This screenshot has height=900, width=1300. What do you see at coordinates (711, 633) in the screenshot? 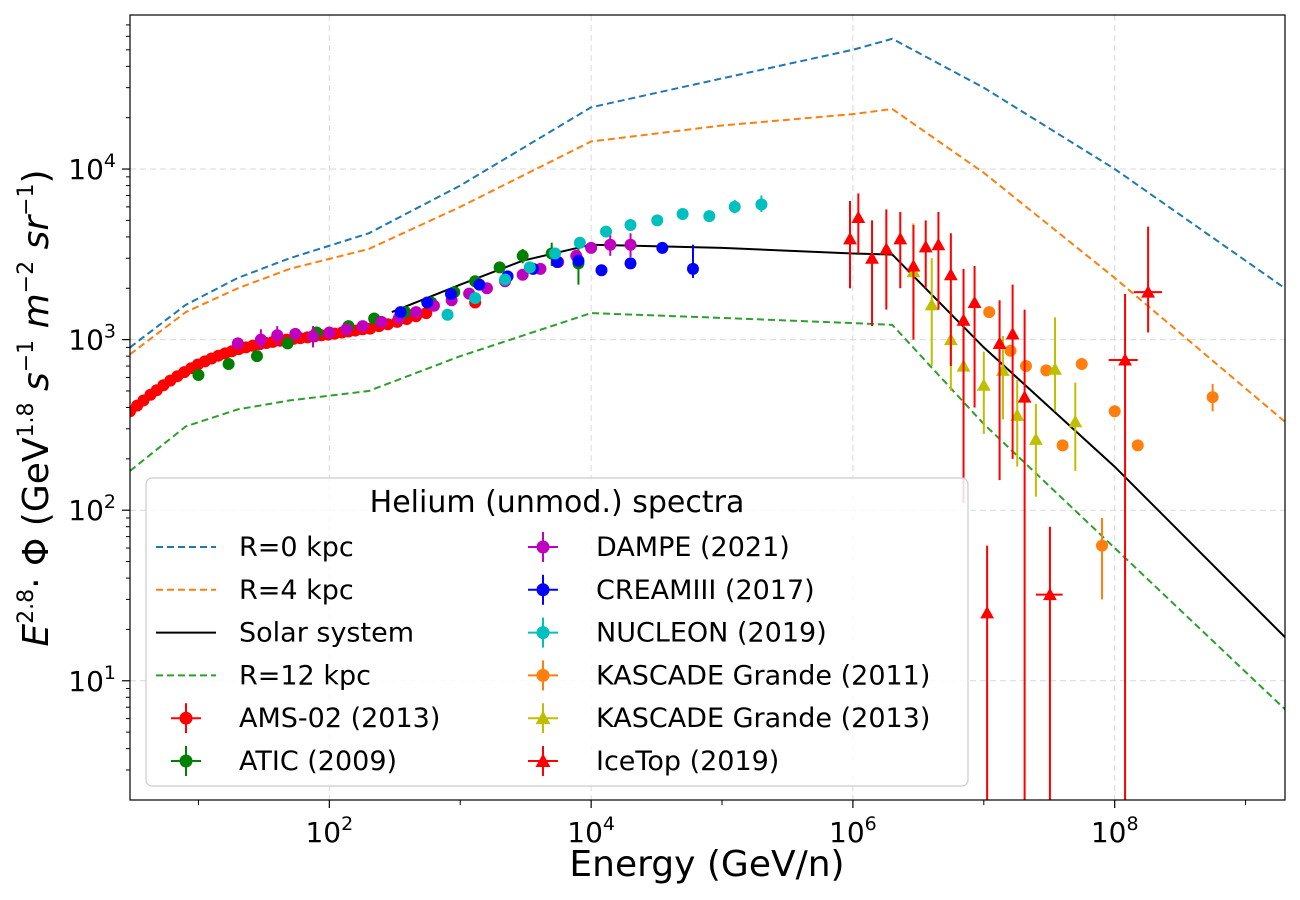
I see `legend-label: NUCLEON (2019)` at bounding box center [711, 633].